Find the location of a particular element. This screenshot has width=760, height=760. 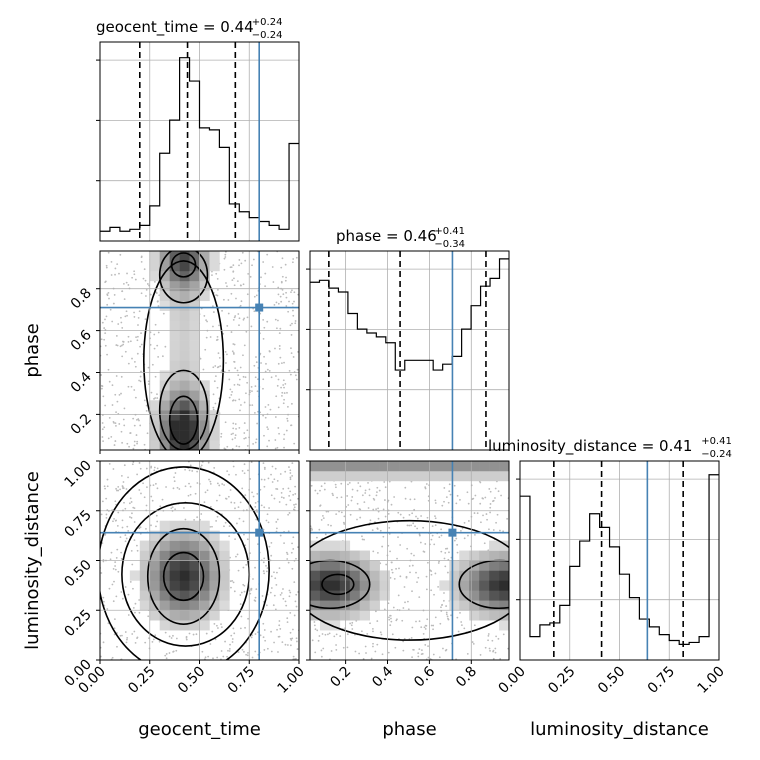

truth-marker is located at coordinates (259, 532).